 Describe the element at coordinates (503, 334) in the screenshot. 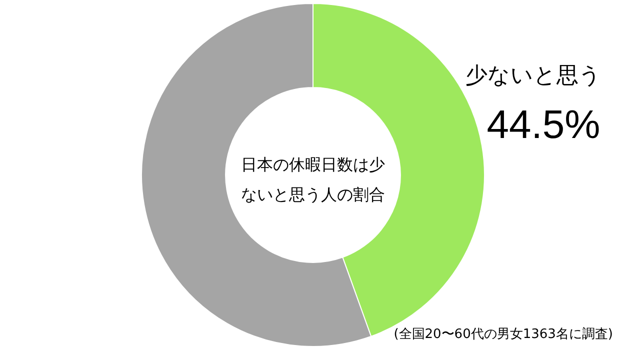

I see `text: (全国20〜60代の男女1363名に調査)` at that location.